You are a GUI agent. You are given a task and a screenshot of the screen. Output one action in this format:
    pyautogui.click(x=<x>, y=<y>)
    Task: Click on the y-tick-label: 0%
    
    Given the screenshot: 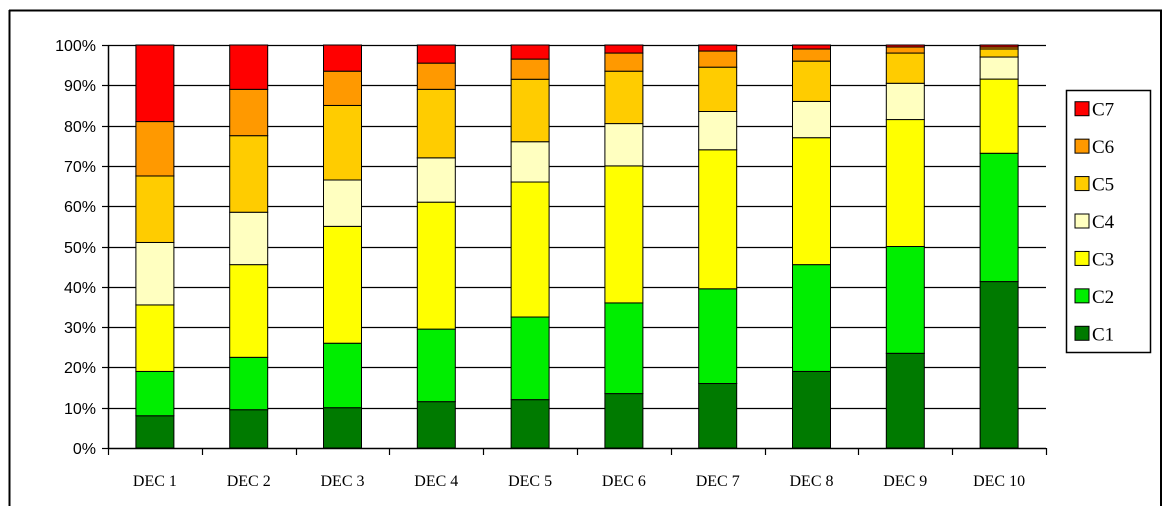 What is the action you would take?
    pyautogui.click(x=84, y=449)
    